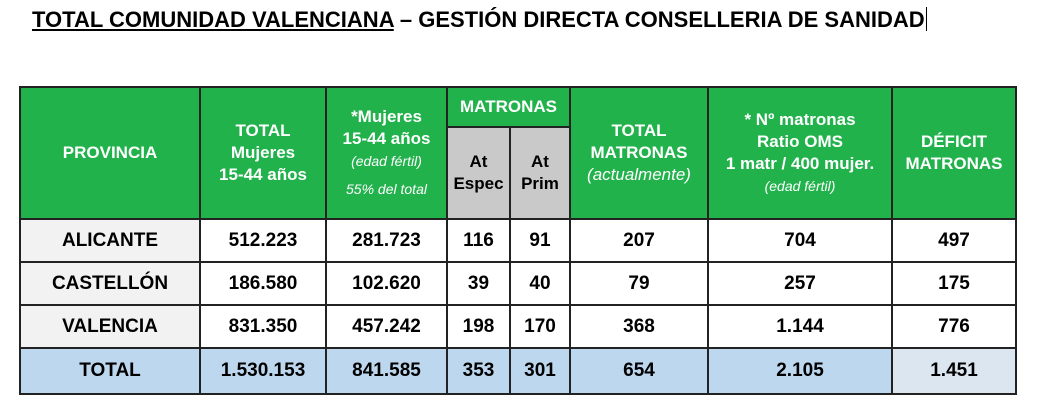 The width and height of the screenshot is (1043, 420). What do you see at coordinates (110, 153) in the screenshot?
I see `header-provincia: PROVINCIA` at bounding box center [110, 153].